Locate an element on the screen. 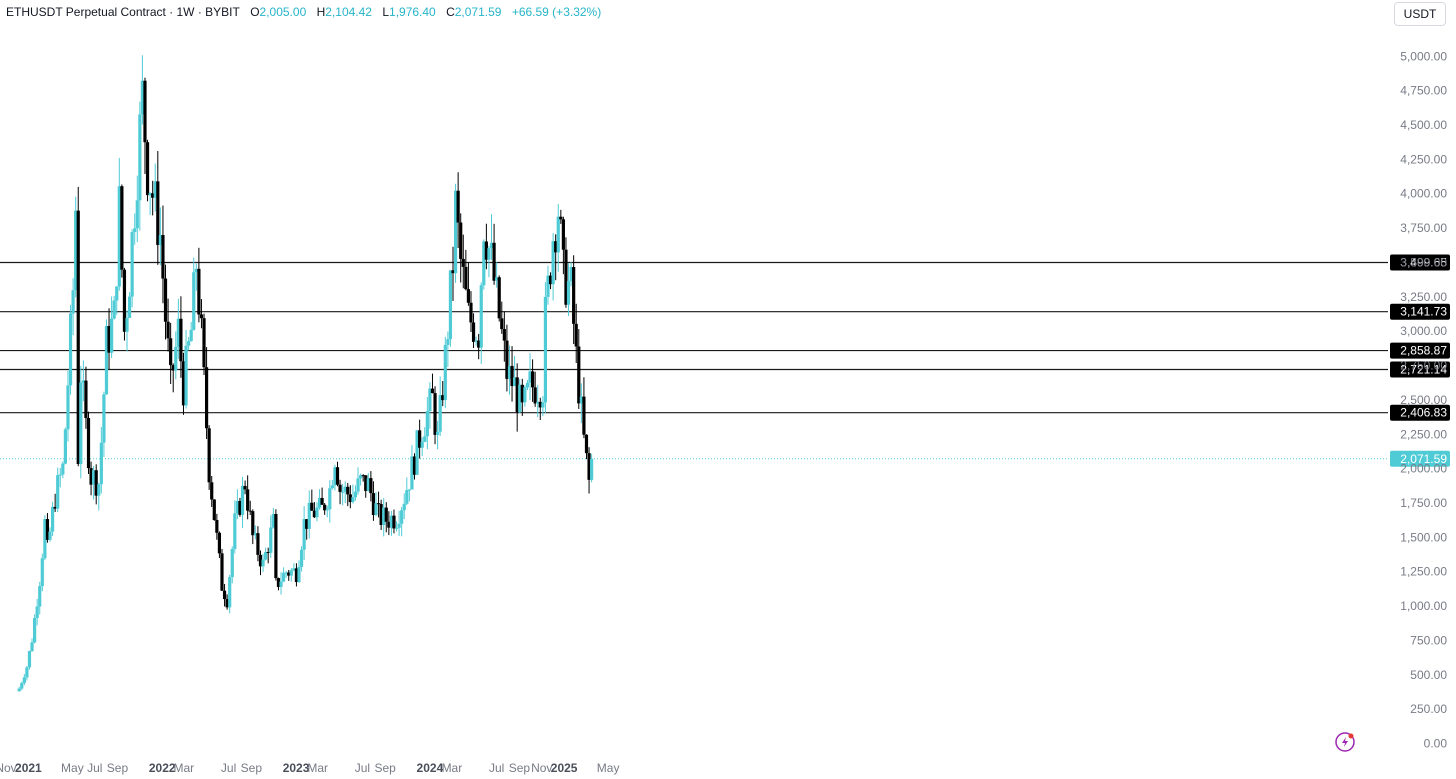  level-price-text: 3,499.65 is located at coordinates (1423, 263).